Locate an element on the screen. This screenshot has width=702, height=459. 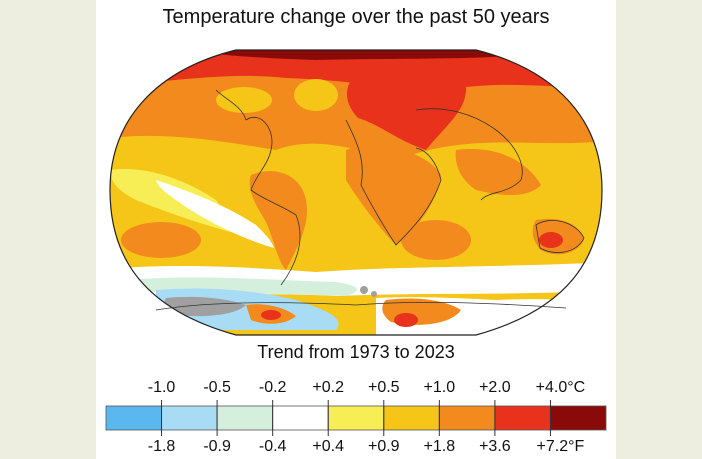
fahrenheit-tick-label: +0.9 is located at coordinates (383, 446).